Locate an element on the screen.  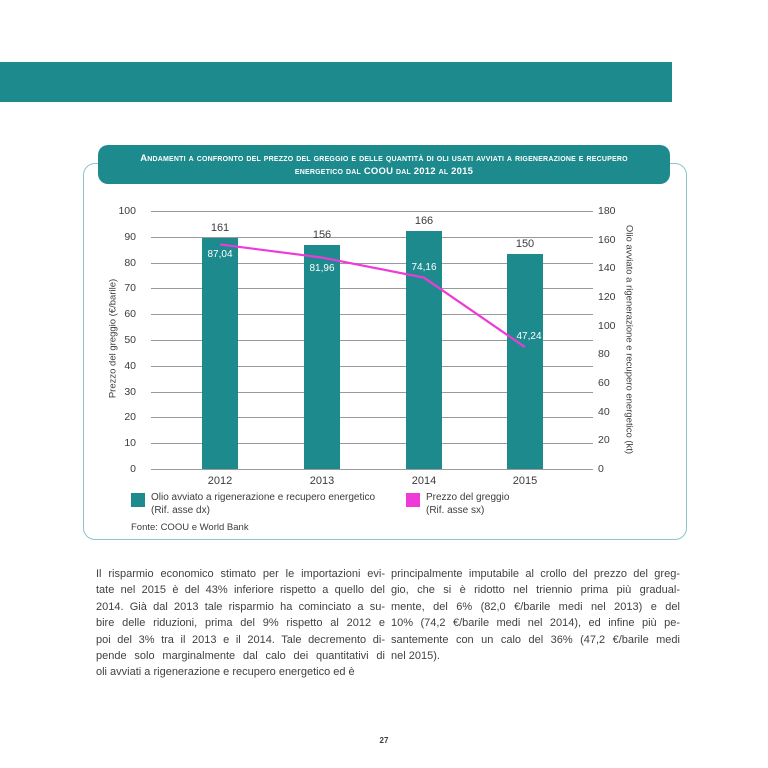
bar-value-label: 150 is located at coordinates (525, 244).